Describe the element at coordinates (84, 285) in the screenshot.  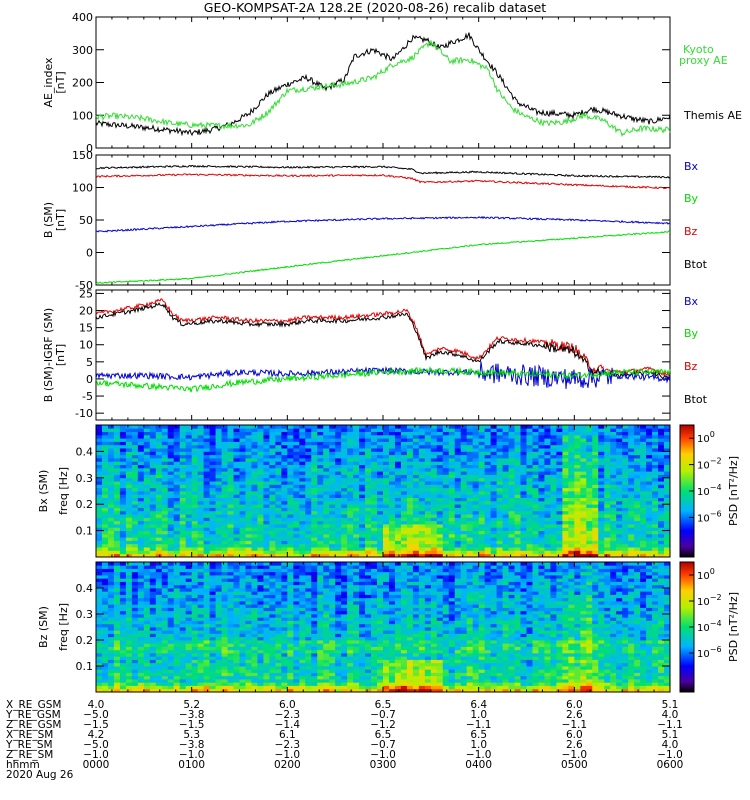
I see `y-tick-label: -50` at that location.